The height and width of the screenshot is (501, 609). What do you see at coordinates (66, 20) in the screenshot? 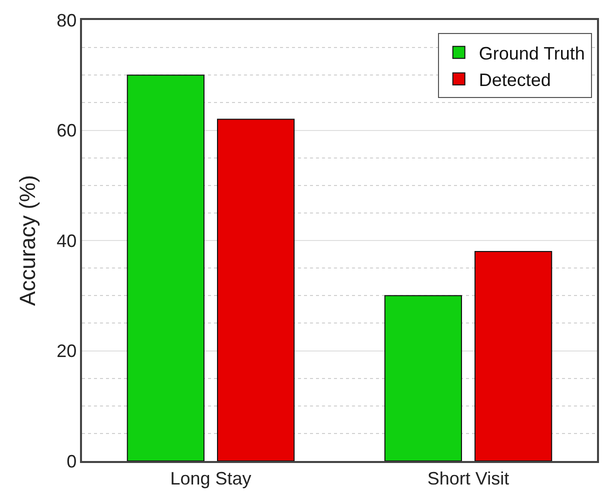
I see `y-tick-label: 80` at bounding box center [66, 20].